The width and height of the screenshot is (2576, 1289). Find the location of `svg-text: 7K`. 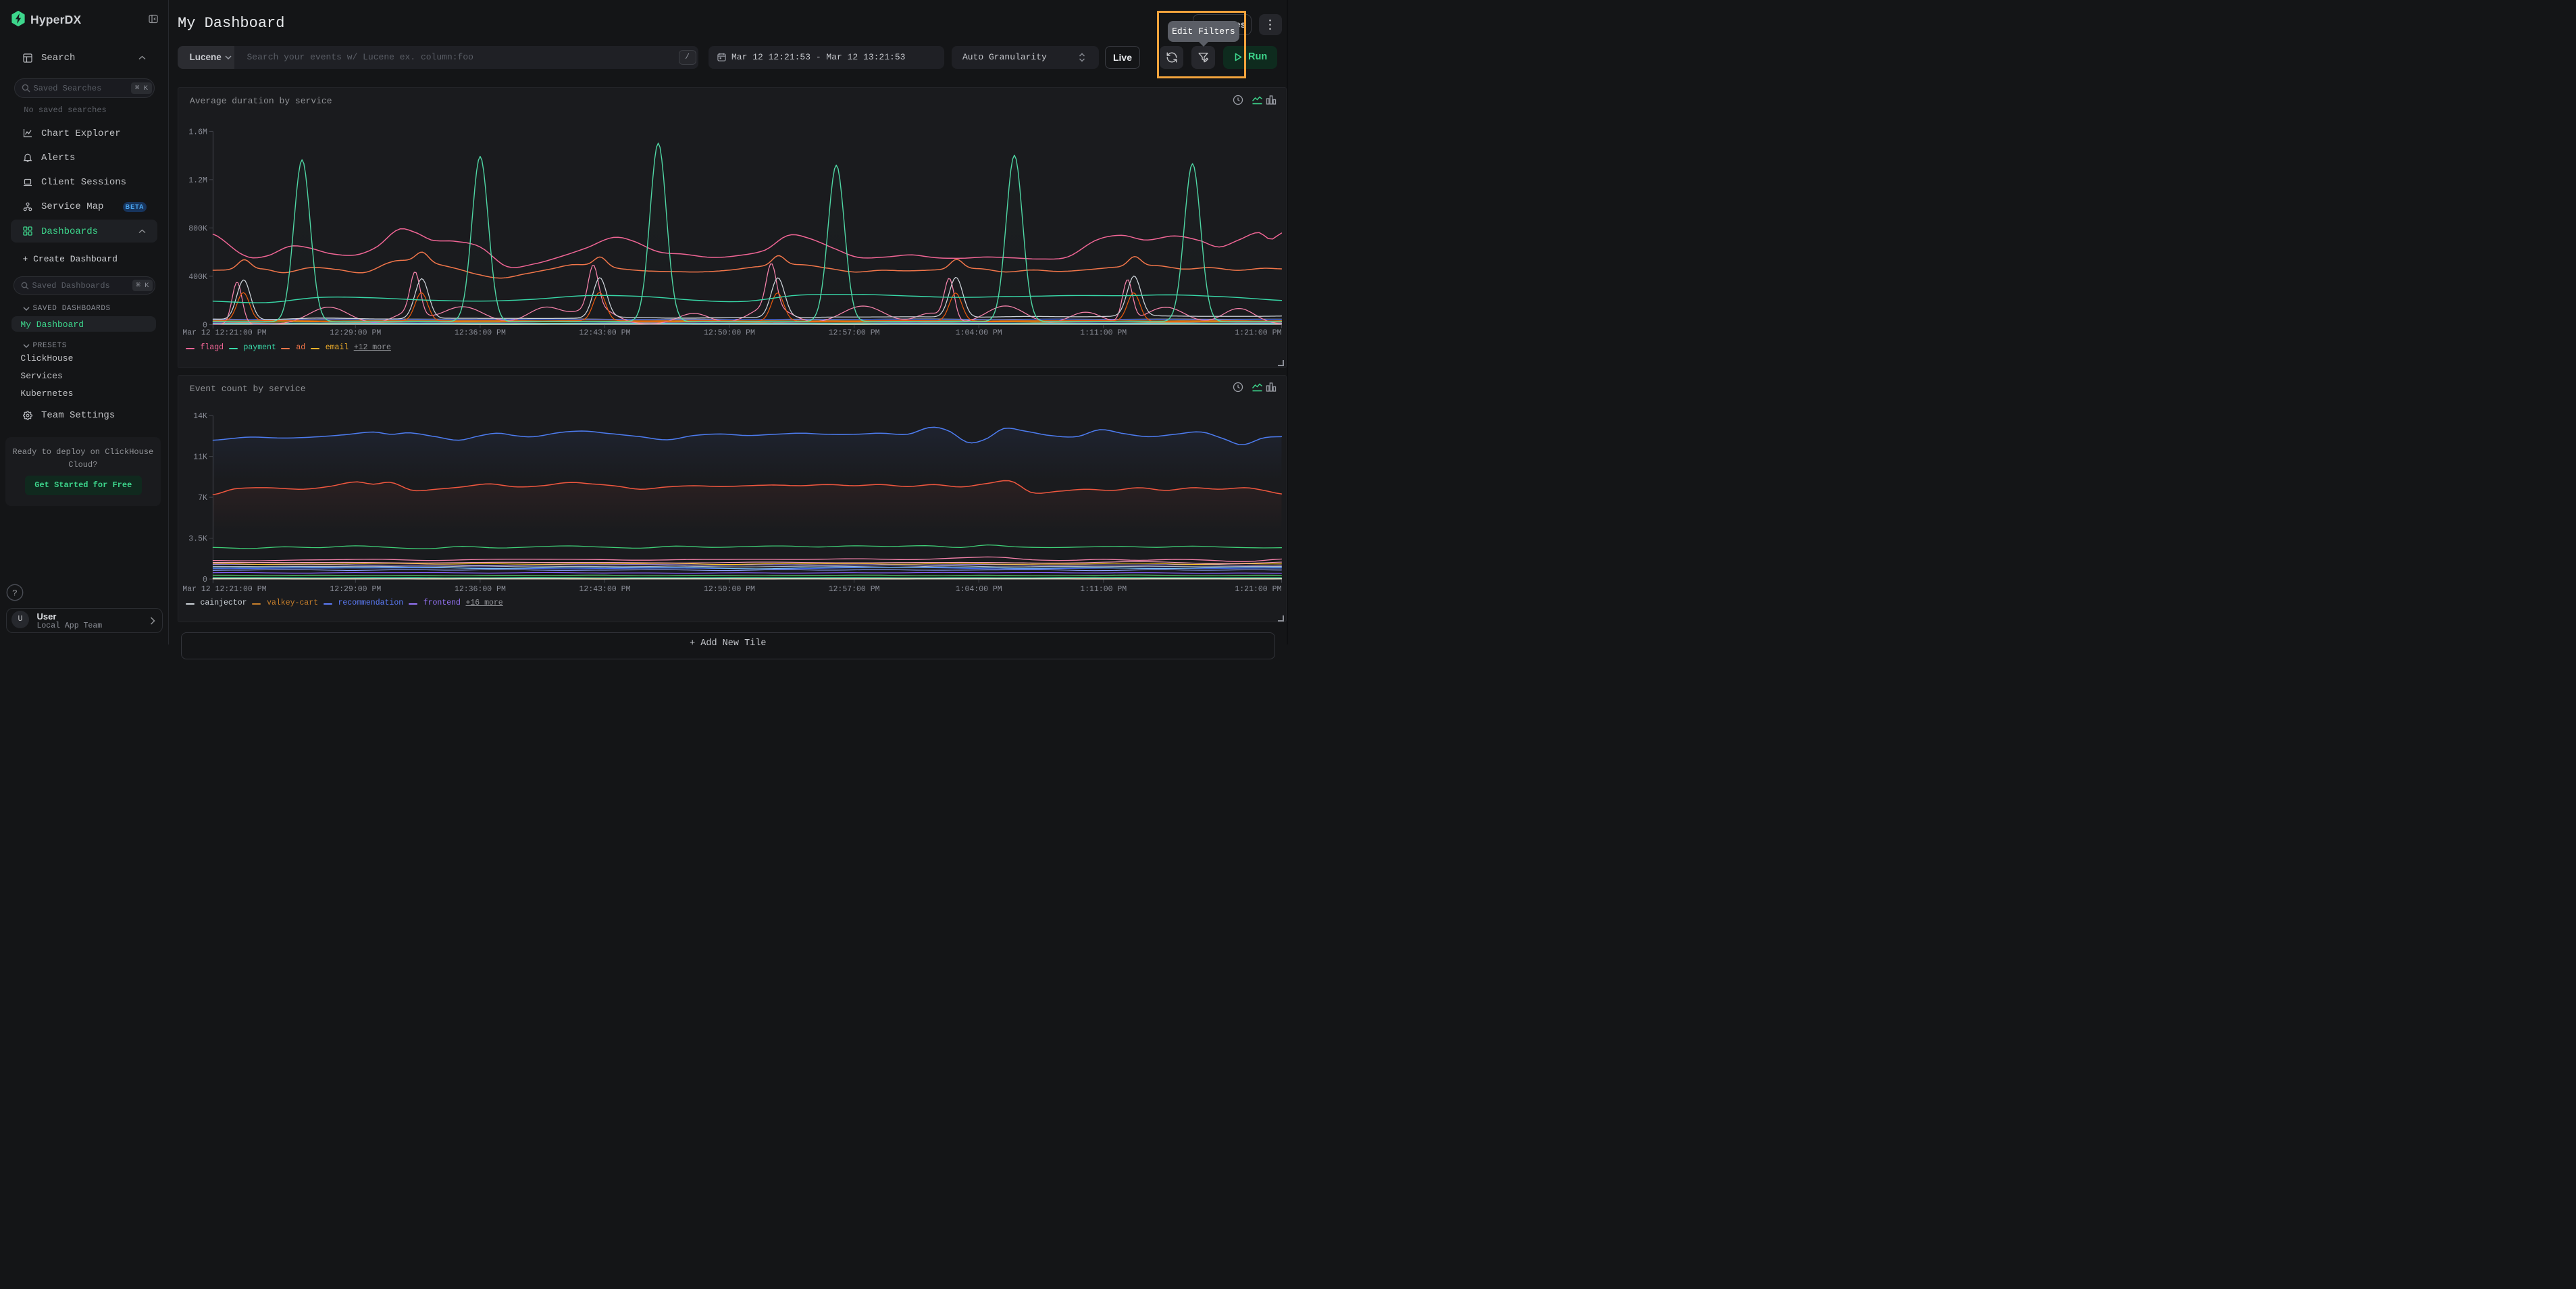

svg-text: 7K is located at coordinates (203, 498).